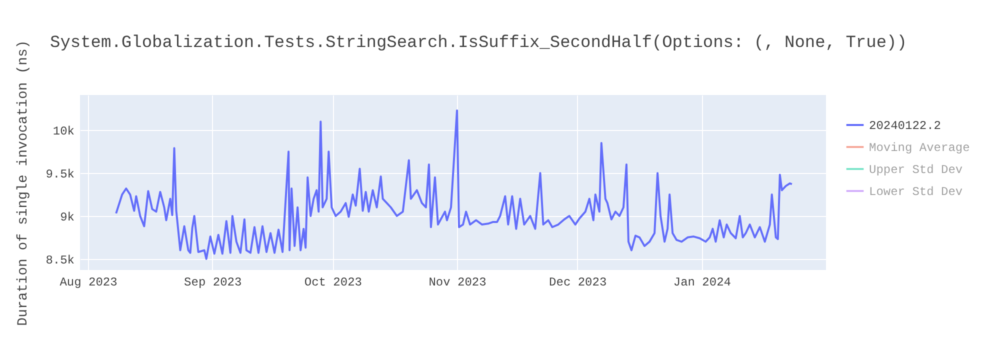 This screenshot has width=1000, height=350. I want to click on x-tick-label: Dec 2023, so click(578, 283).